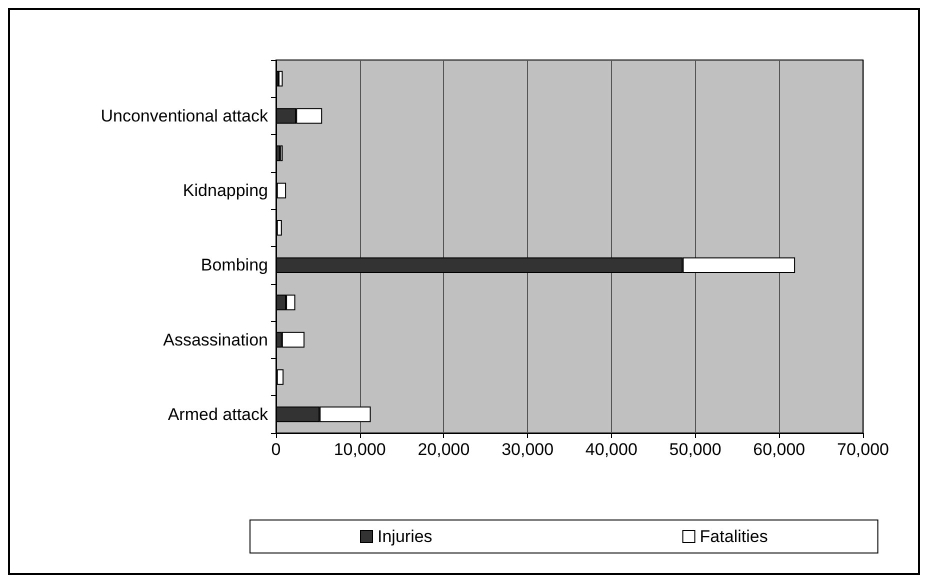 The height and width of the screenshot is (585, 930). Describe the element at coordinates (184, 116) in the screenshot. I see `y-tick-label: Unconventional attack` at that location.